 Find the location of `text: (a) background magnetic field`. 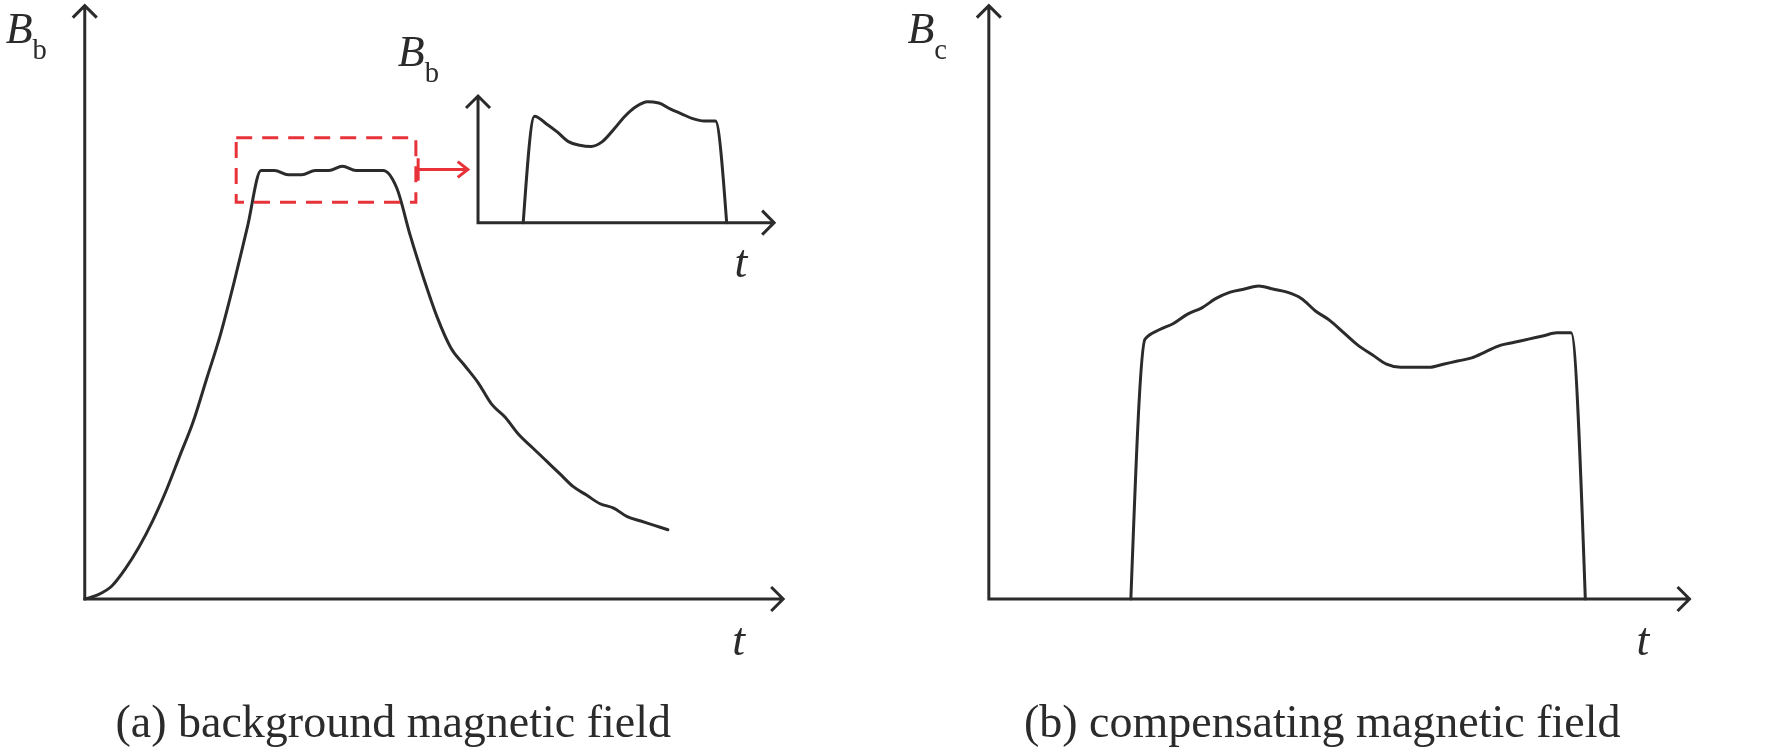

text: (a) background magnetic field is located at coordinates (393, 721).